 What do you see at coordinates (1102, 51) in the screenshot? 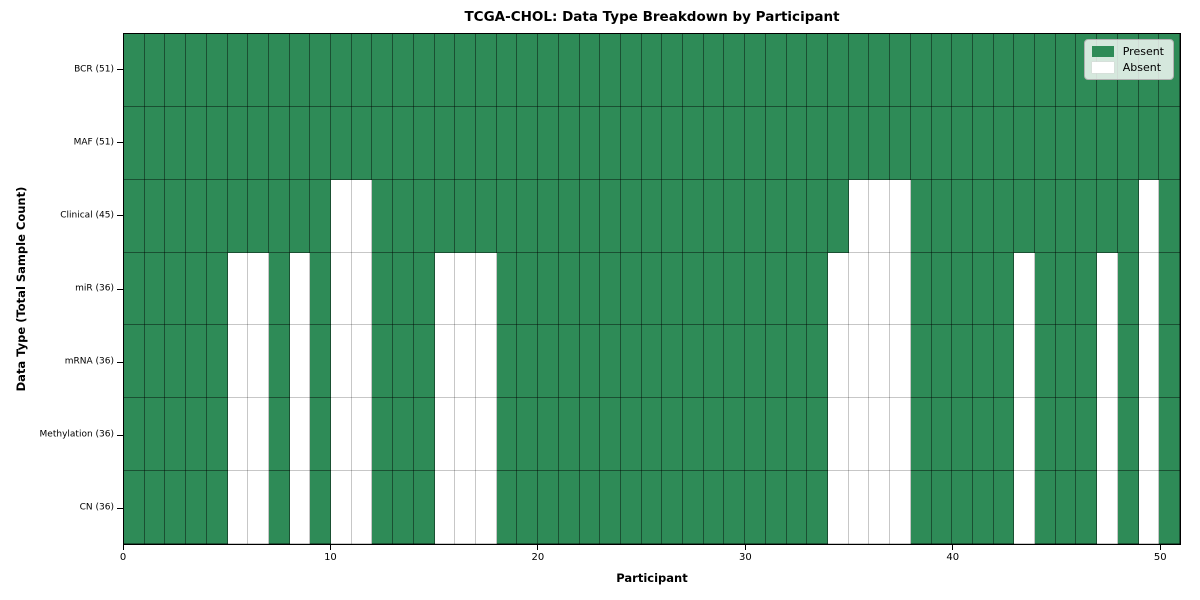
I see `present-swatch-icon` at bounding box center [1102, 51].